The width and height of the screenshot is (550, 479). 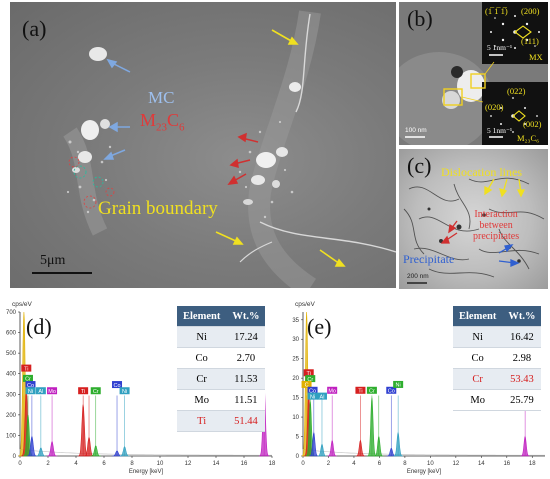 I want to click on element-tag: Al, so click(x=40, y=392).